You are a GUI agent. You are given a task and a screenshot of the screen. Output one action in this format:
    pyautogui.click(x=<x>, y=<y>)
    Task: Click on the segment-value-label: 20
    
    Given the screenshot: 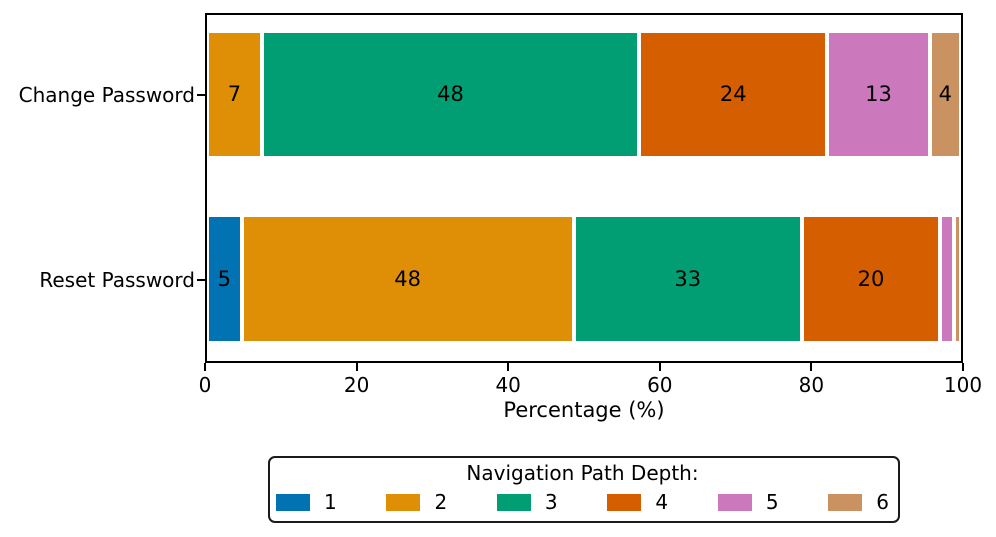 What is the action you would take?
    pyautogui.click(x=871, y=278)
    